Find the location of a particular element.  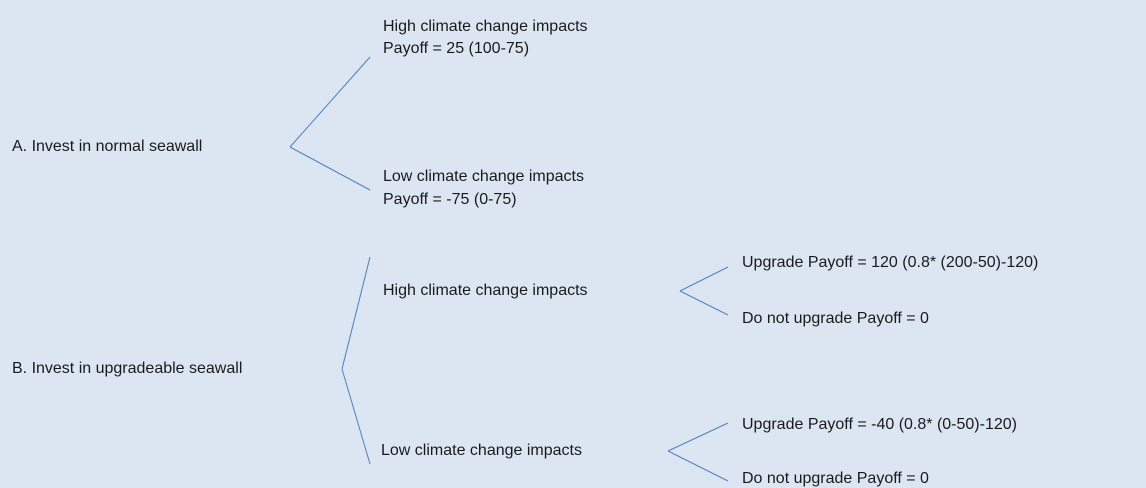

payoff: Payoff = -75 (0-75) is located at coordinates (450, 199).